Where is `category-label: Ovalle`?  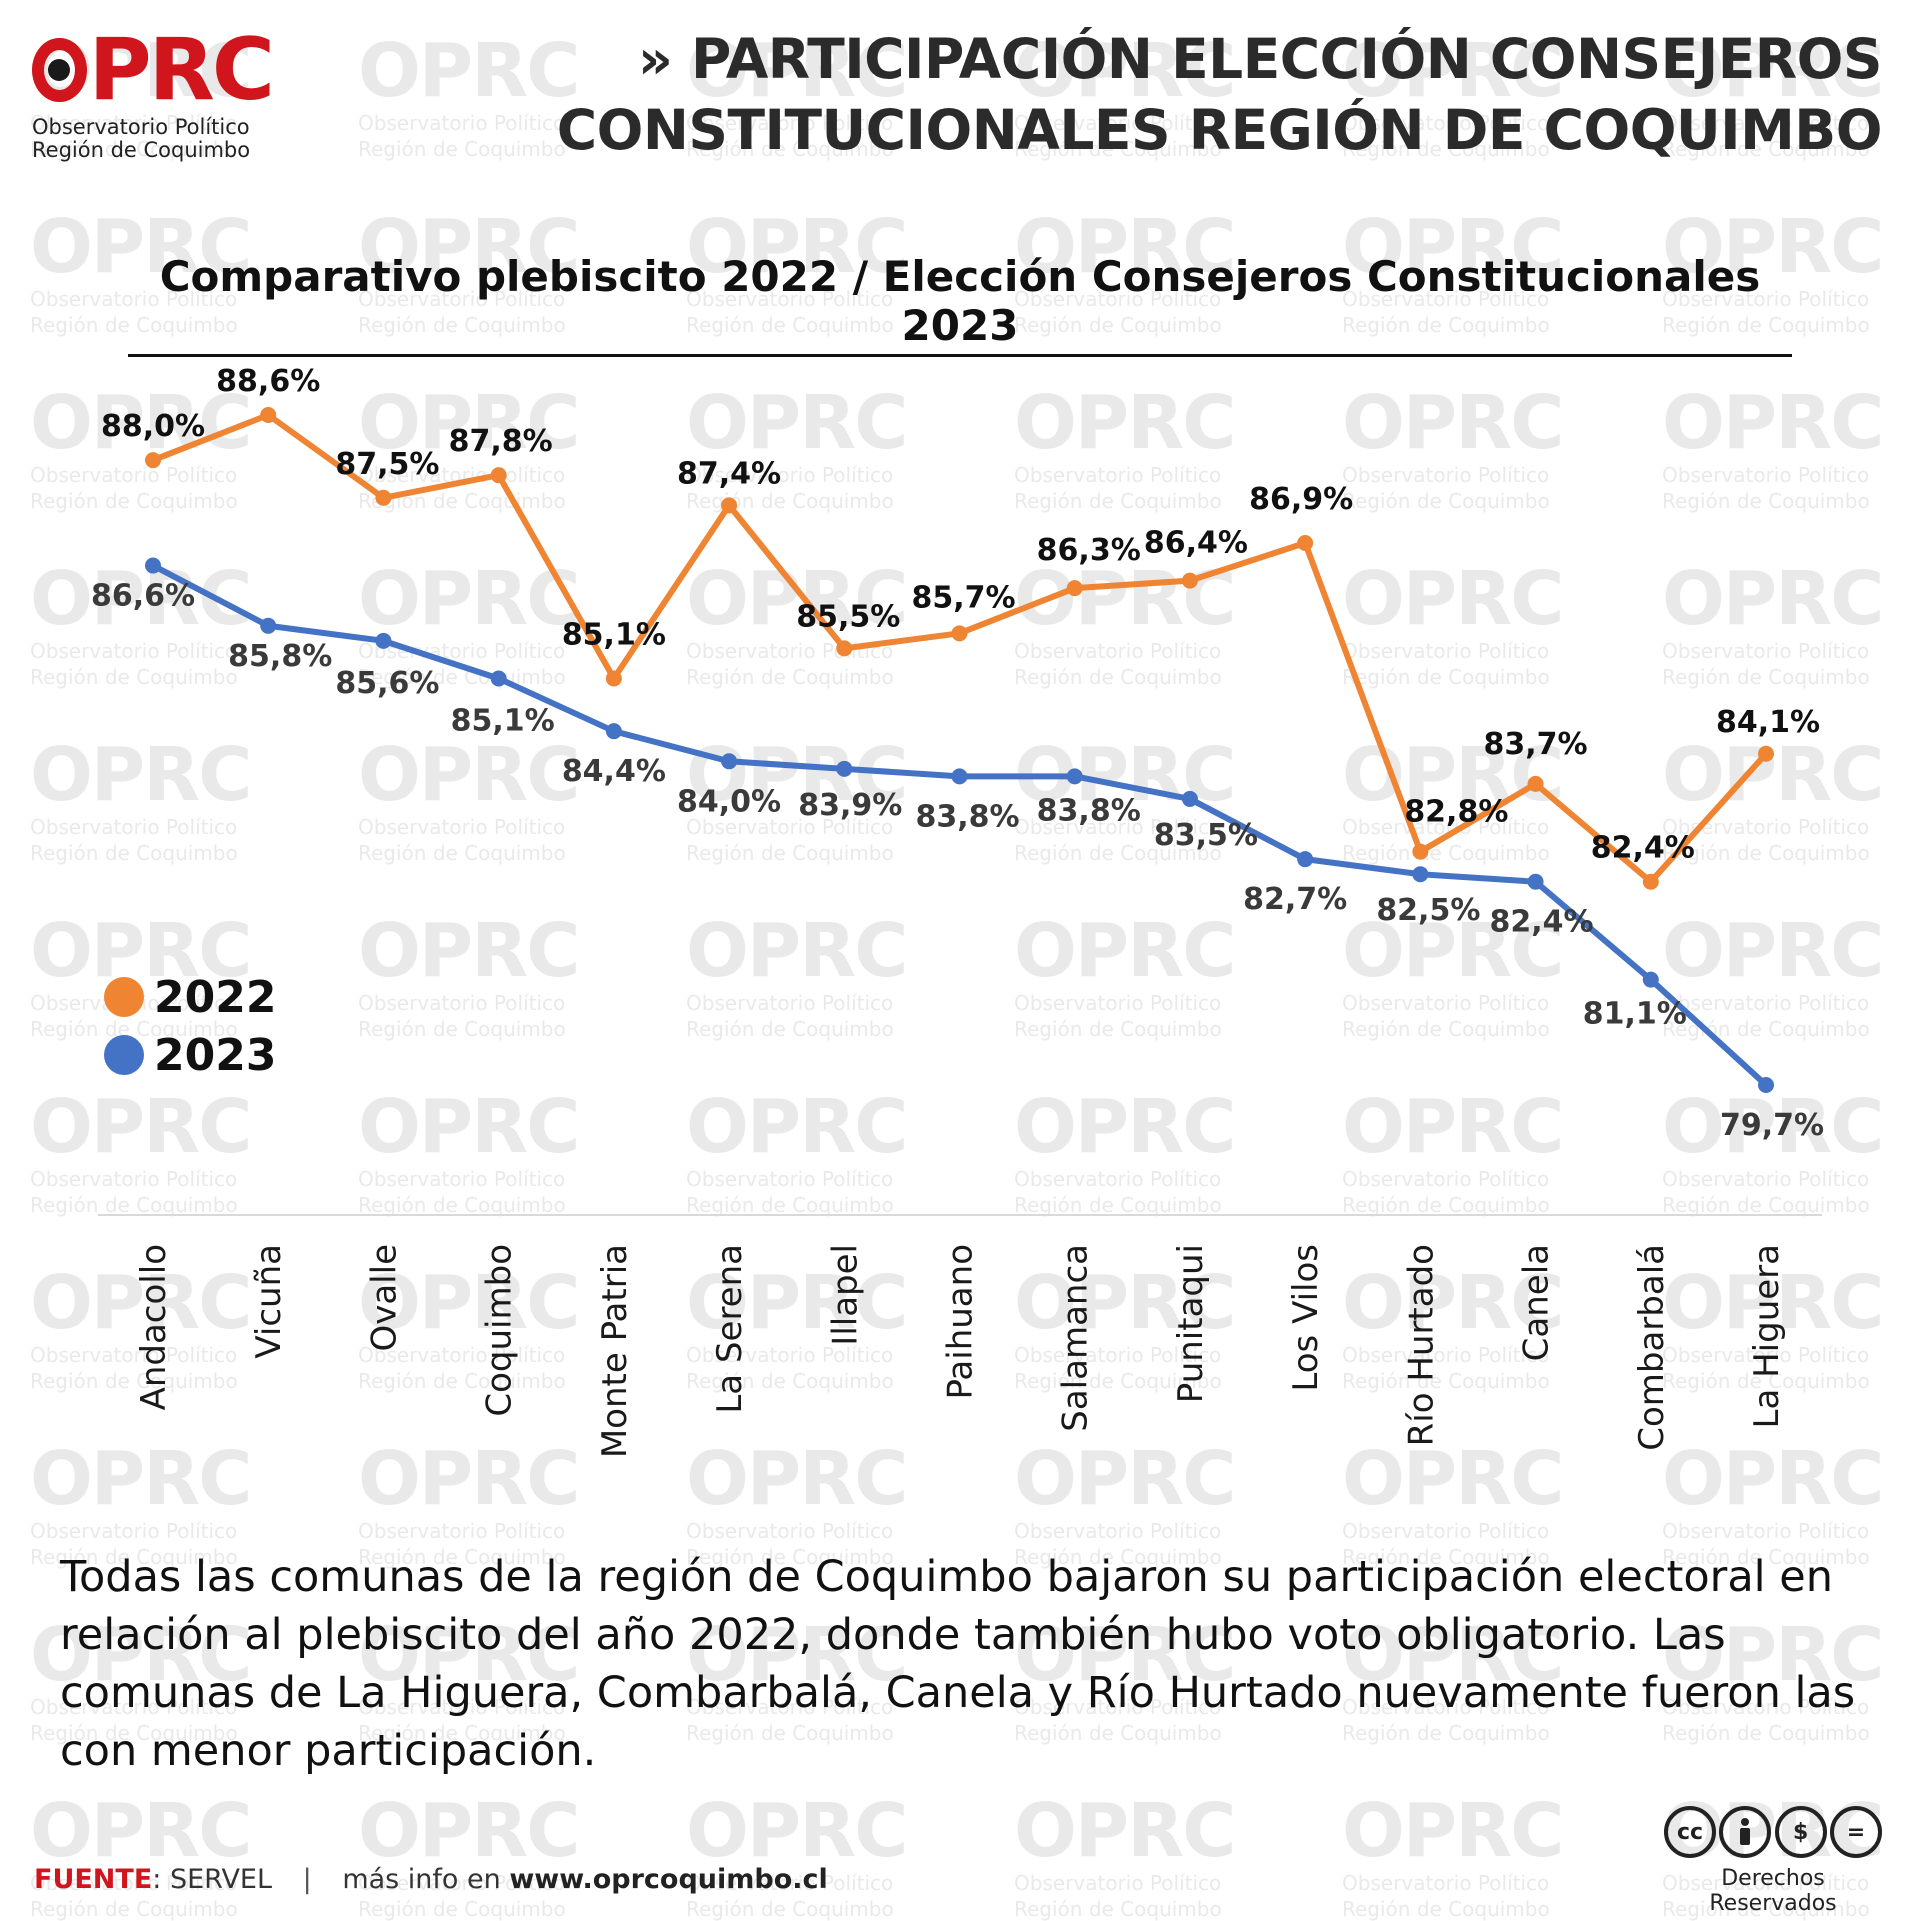
category-label: Ovalle is located at coordinates (384, 1298).